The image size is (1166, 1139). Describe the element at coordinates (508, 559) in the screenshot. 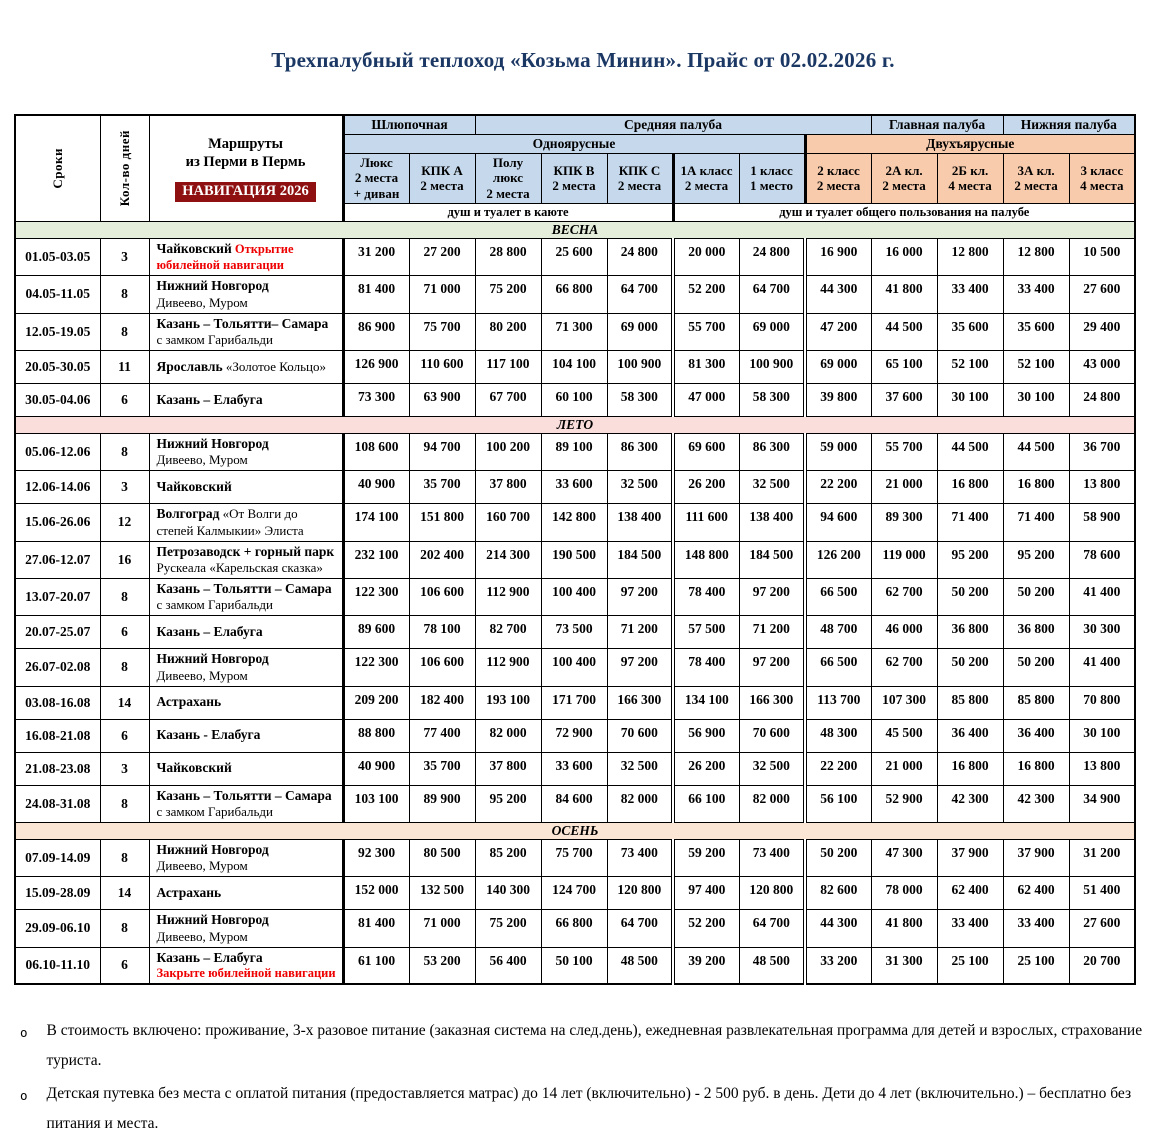

I see `price-cell: 214 300` at that location.